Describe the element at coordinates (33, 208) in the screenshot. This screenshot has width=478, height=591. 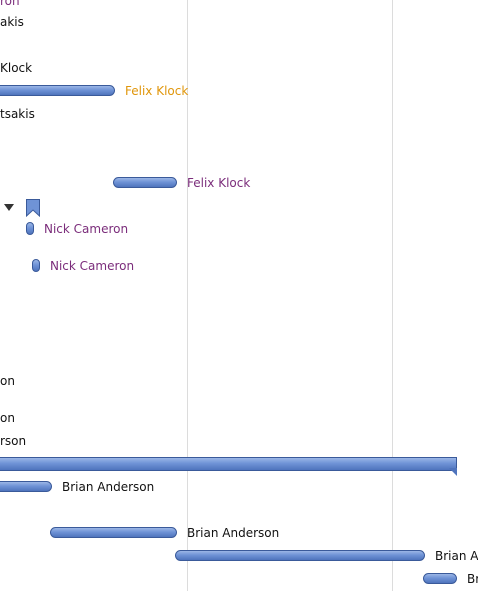
I see `milestone-flag-icon` at that location.